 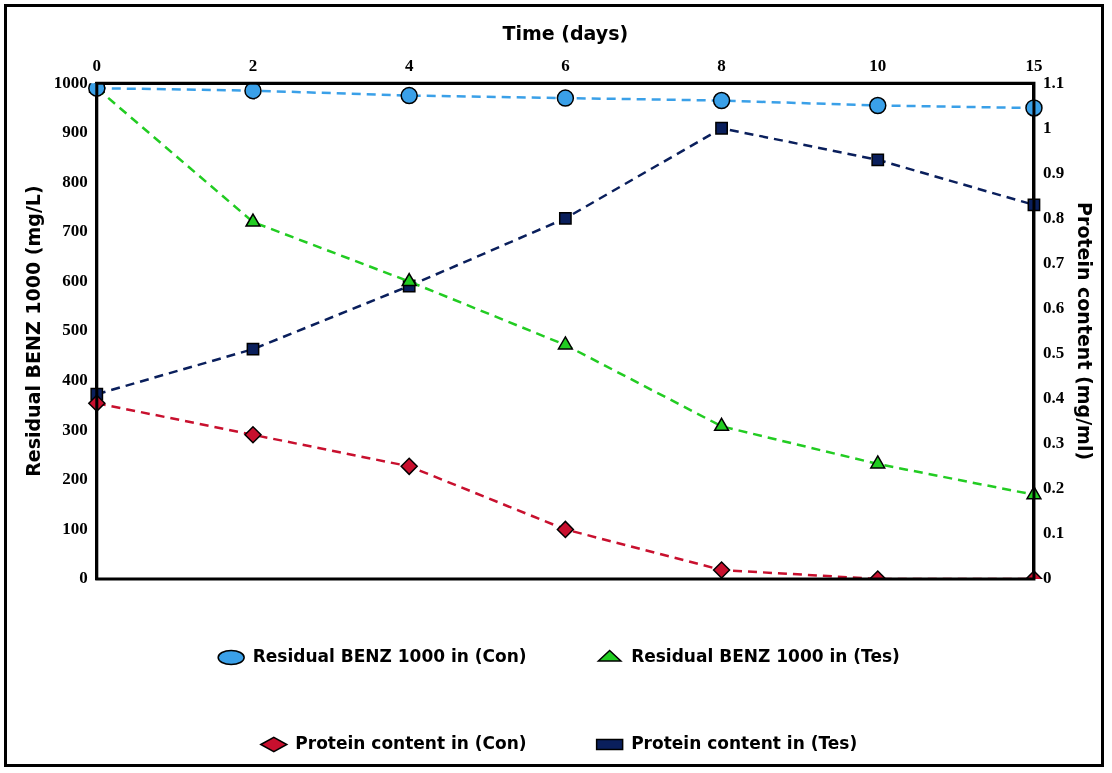 I want to click on y2-tick-label: 0.4, so click(x=1053, y=398).